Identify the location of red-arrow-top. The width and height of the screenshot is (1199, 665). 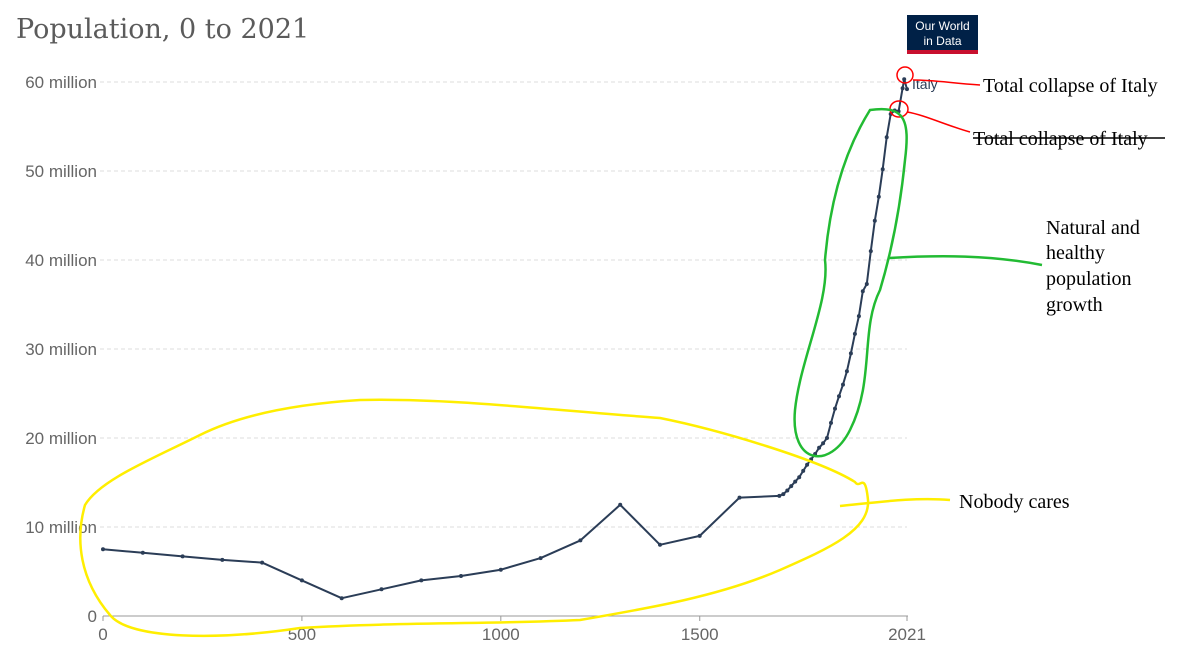
(946, 82).